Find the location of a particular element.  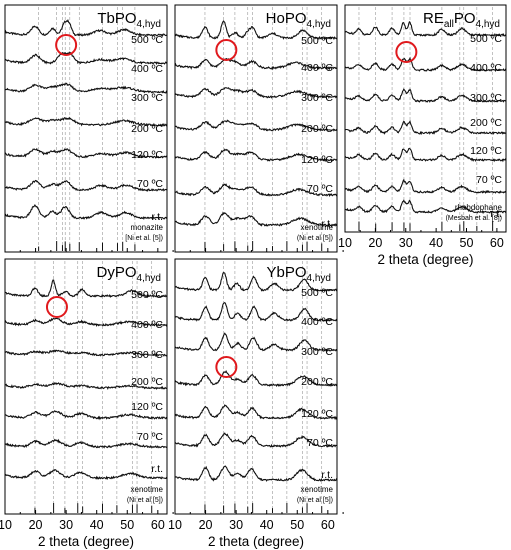

x-tick-label: 40 is located at coordinates (267, 525).